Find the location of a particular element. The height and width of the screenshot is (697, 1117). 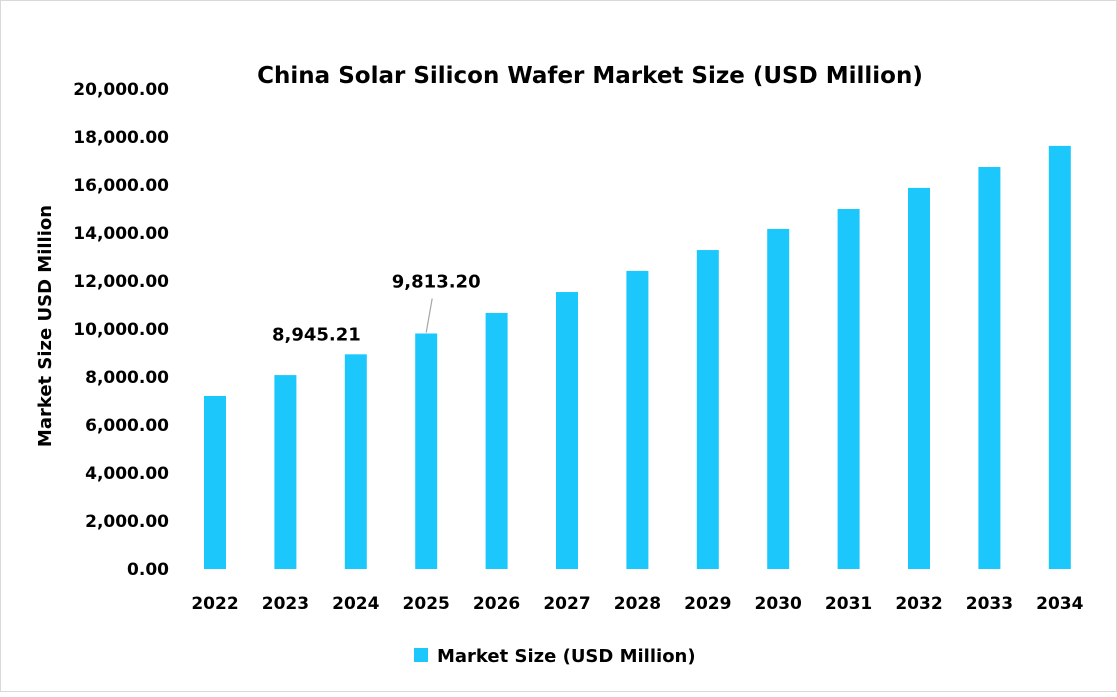

x-tick-label: 2026 is located at coordinates (496, 604).